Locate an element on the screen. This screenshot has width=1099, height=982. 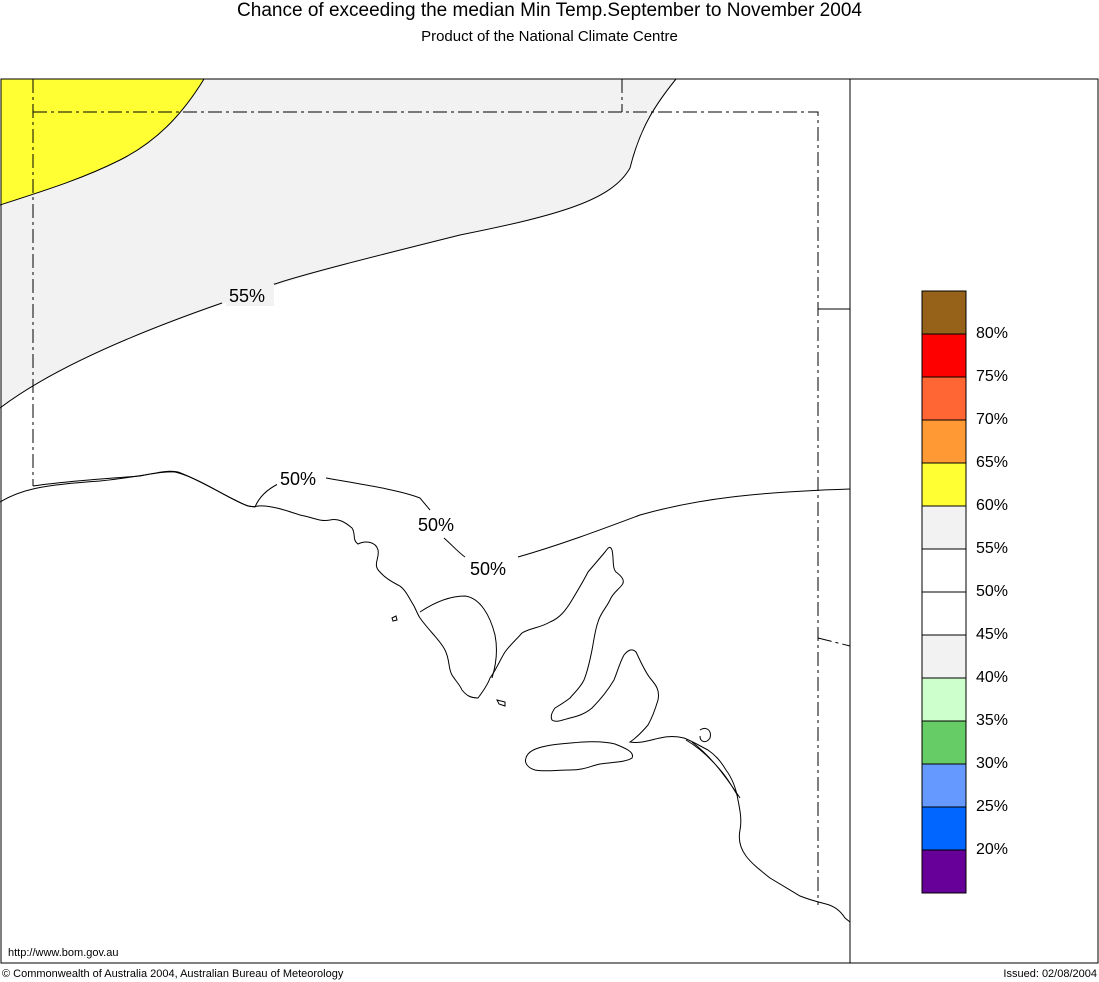
region-gt60 is located at coordinates (102, 142).